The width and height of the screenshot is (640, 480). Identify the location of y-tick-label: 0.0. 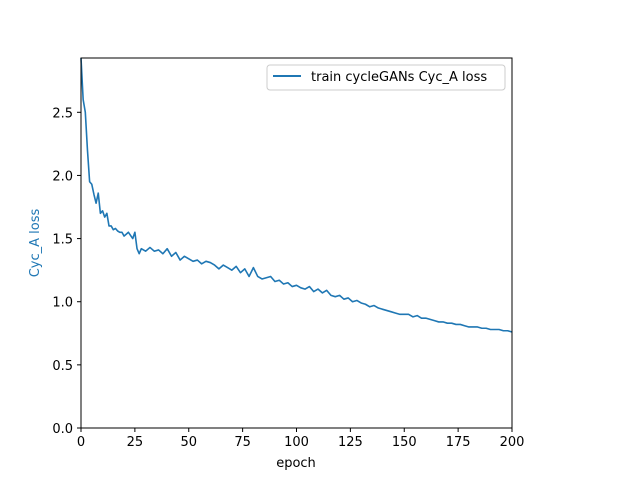
(62, 429).